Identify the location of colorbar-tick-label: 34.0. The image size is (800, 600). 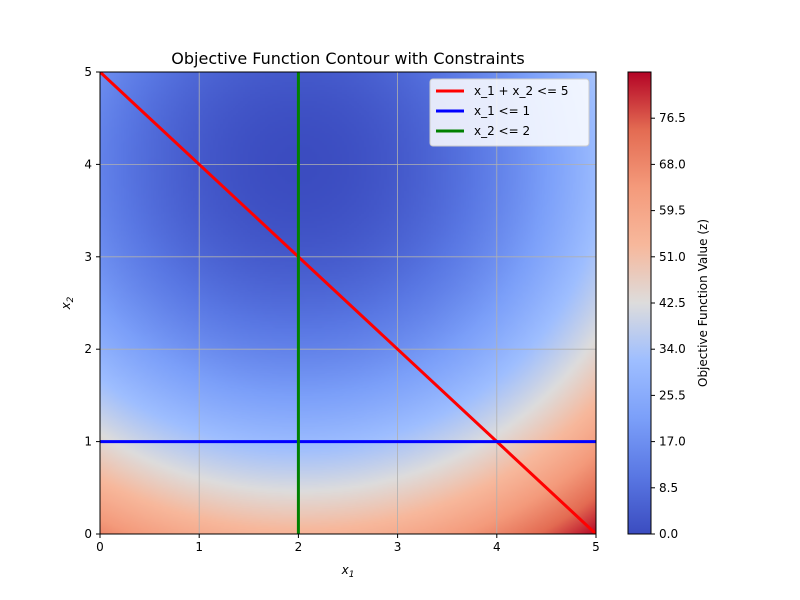
(672, 349).